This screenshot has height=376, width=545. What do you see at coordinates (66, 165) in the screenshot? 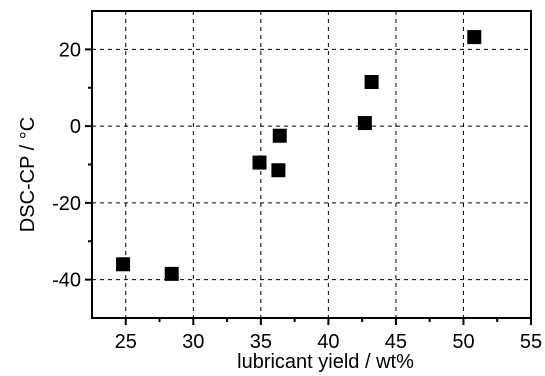
I see `y-tick-labels: -40 -20 0 20` at bounding box center [66, 165].